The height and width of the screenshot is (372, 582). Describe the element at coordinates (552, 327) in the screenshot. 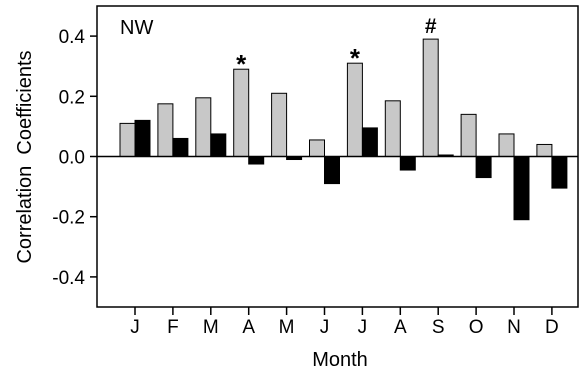

I see `x-tick-label: D` at that location.